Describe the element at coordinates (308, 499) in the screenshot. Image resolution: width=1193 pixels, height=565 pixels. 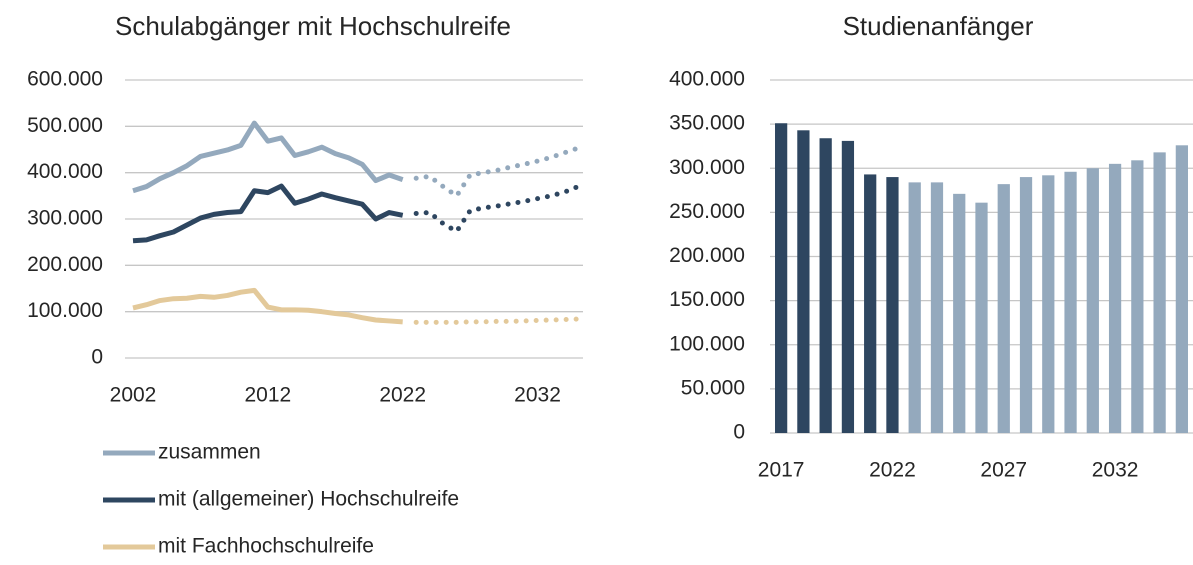
I see `legend-label: mit (allgemeiner) Hochschulreife` at that location.